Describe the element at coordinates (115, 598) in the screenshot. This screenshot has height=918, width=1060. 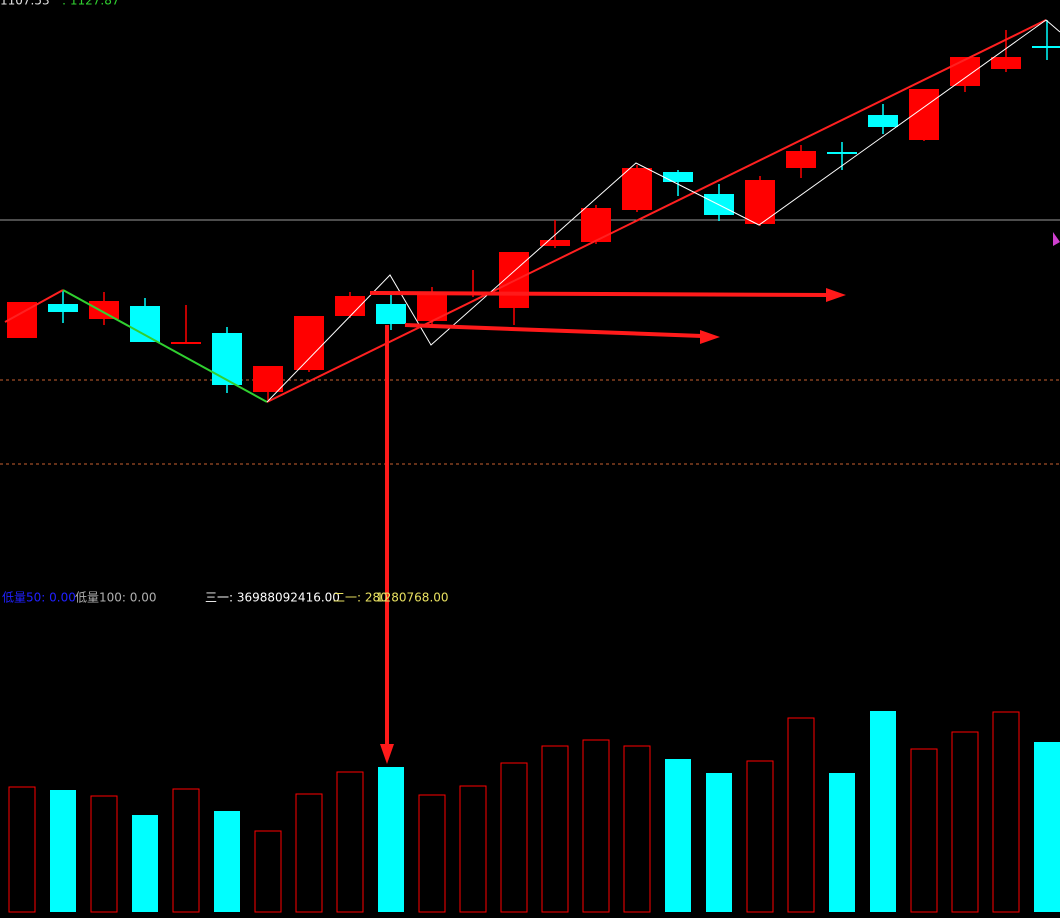
I see `legend-entry: 低量100: 0.00` at that location.